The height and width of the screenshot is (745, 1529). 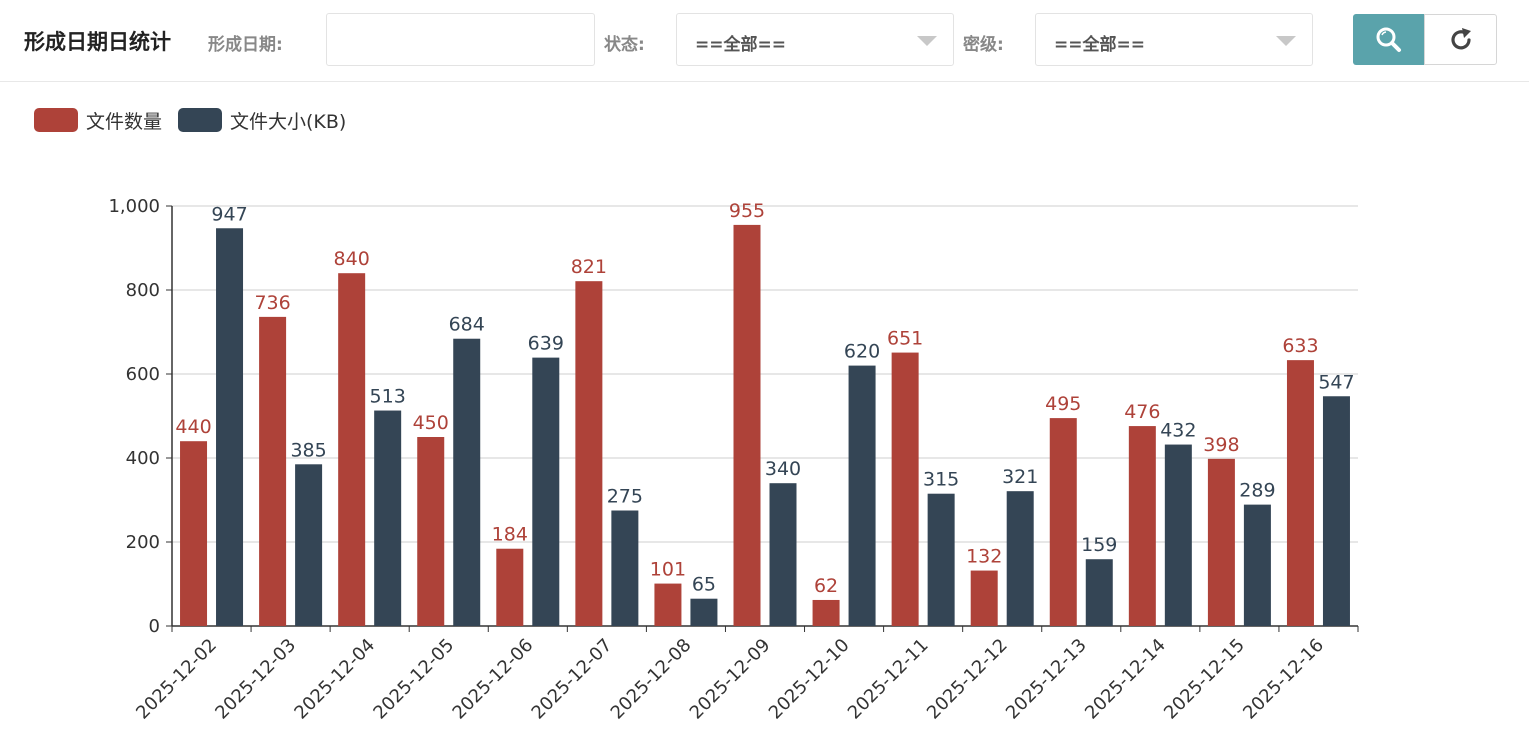 I want to click on reset-button, so click(x=1460, y=39).